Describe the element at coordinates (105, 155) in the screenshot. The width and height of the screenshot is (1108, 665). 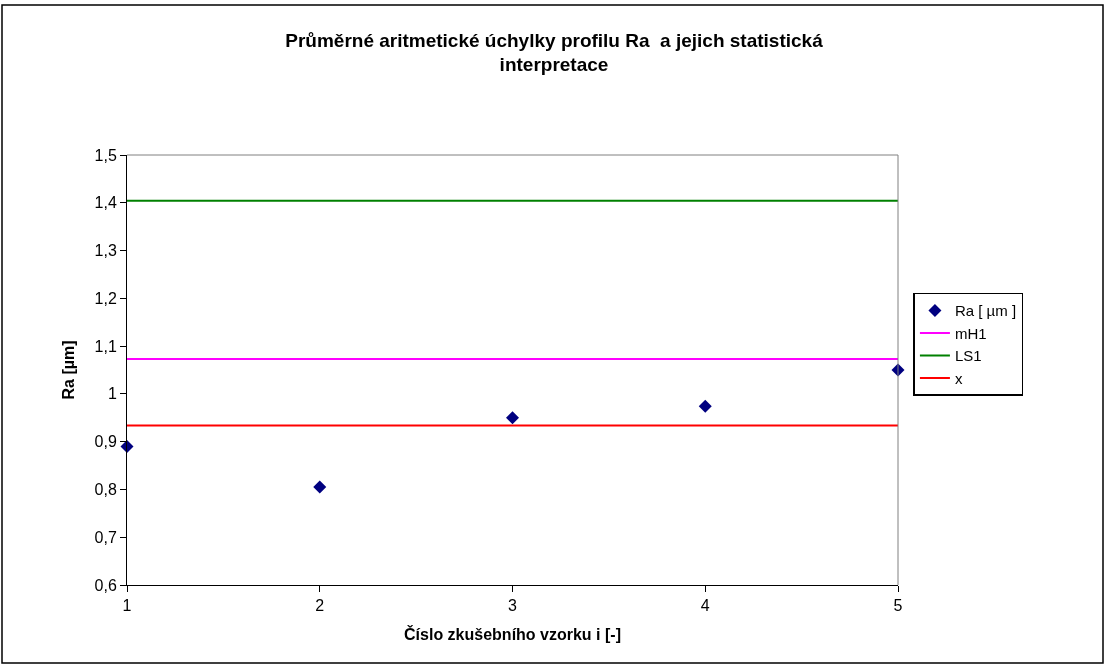
I see `y-tick-label: 1,5` at that location.